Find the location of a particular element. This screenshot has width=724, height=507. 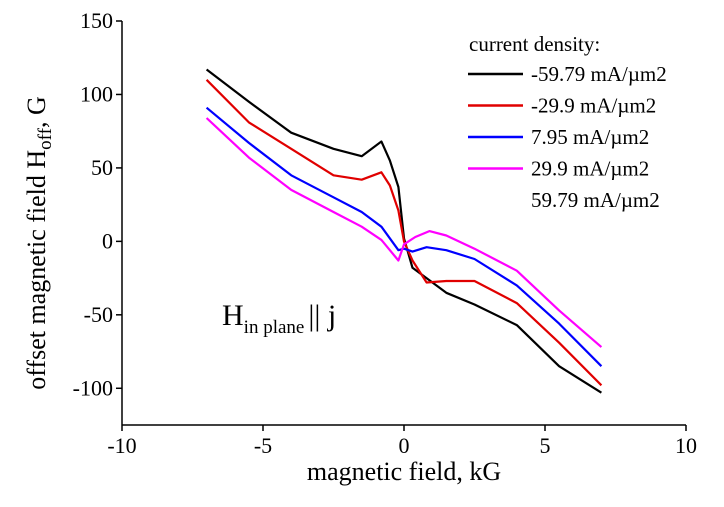

legend-entry-label: 7.95 mA/µm2 is located at coordinates (590, 137).